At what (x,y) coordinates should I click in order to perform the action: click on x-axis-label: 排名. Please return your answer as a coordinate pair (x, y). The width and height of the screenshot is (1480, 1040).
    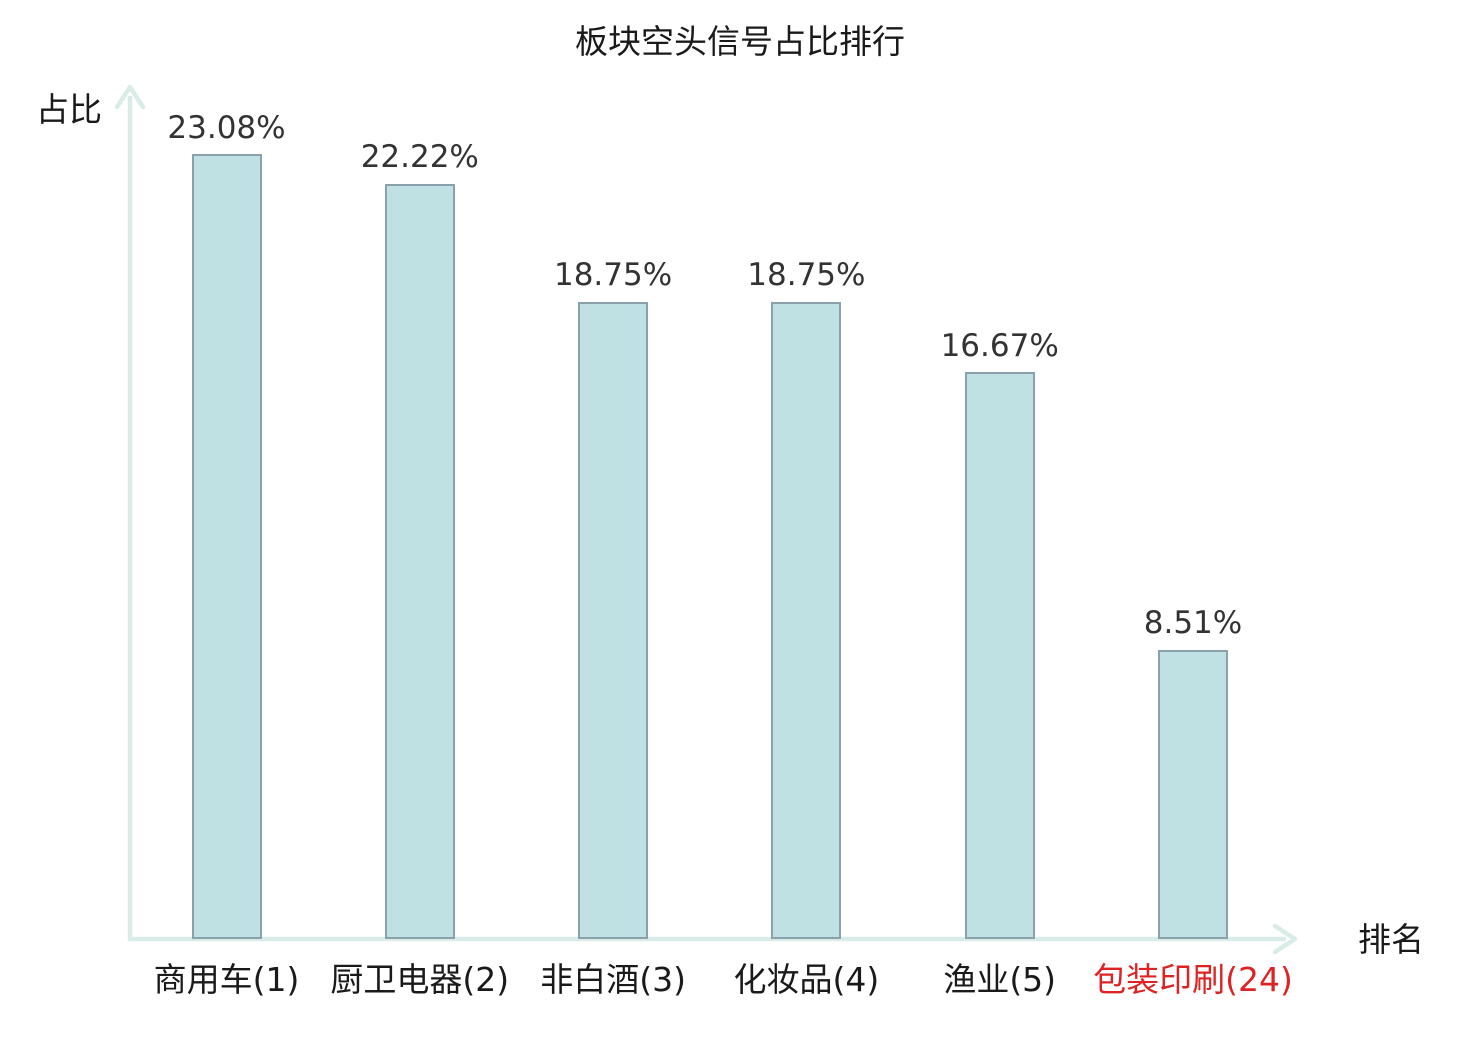
    Looking at the image, I should click on (1391, 939).